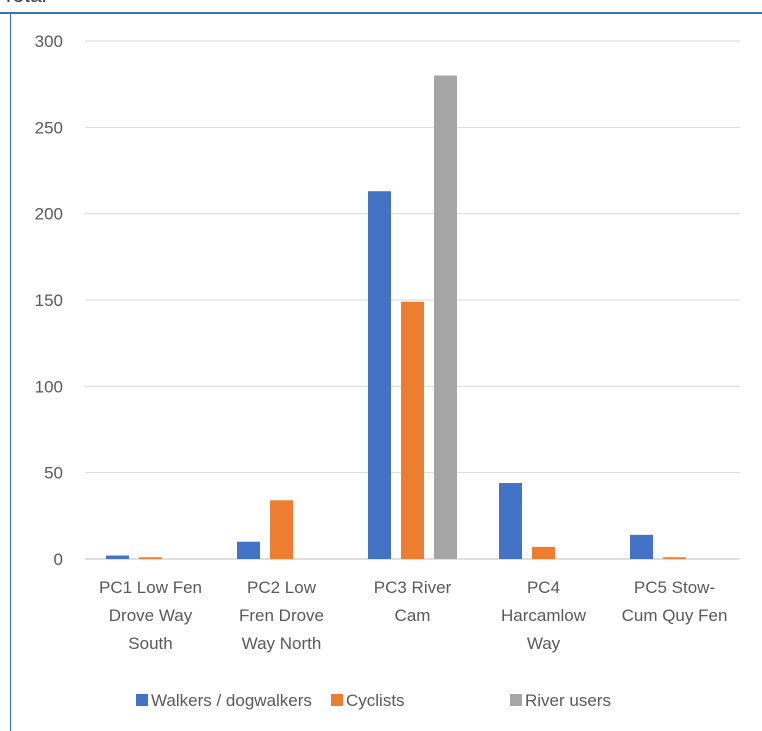  I want to click on legend-label: Walkers / dogwalkers, so click(231, 700).